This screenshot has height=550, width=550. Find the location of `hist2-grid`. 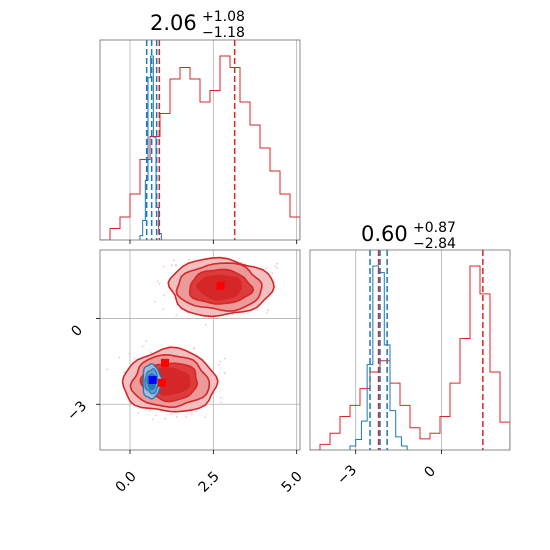

hist2-grid is located at coordinates (398, 350).